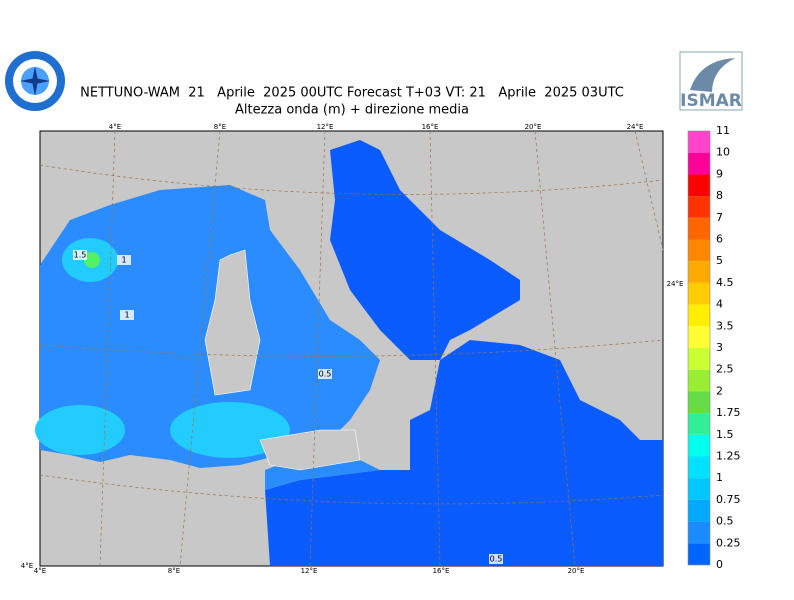  I want to click on colorbar-label: 3, so click(719, 347).